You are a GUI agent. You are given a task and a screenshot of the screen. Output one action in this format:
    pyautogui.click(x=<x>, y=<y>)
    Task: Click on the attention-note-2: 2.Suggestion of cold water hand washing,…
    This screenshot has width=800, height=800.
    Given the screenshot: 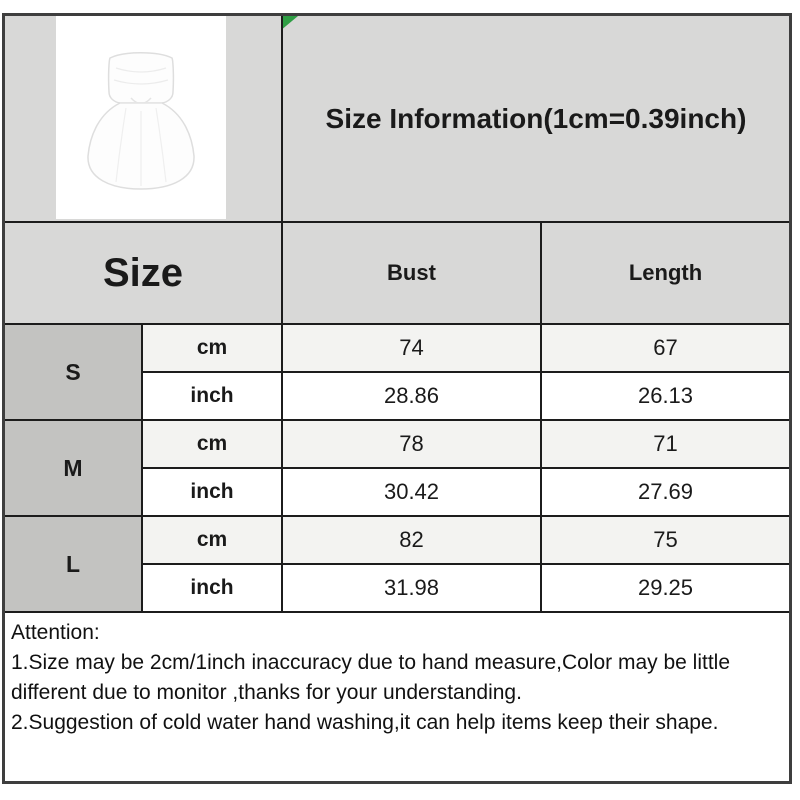 What is the action you would take?
    pyautogui.click(x=365, y=722)
    